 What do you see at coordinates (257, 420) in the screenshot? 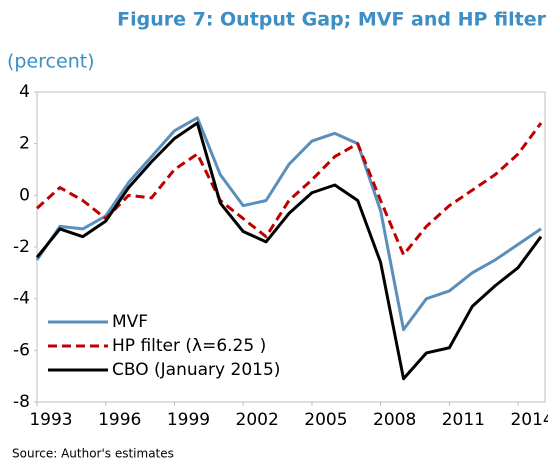
I see `x-tick-label: 2002` at bounding box center [257, 420].